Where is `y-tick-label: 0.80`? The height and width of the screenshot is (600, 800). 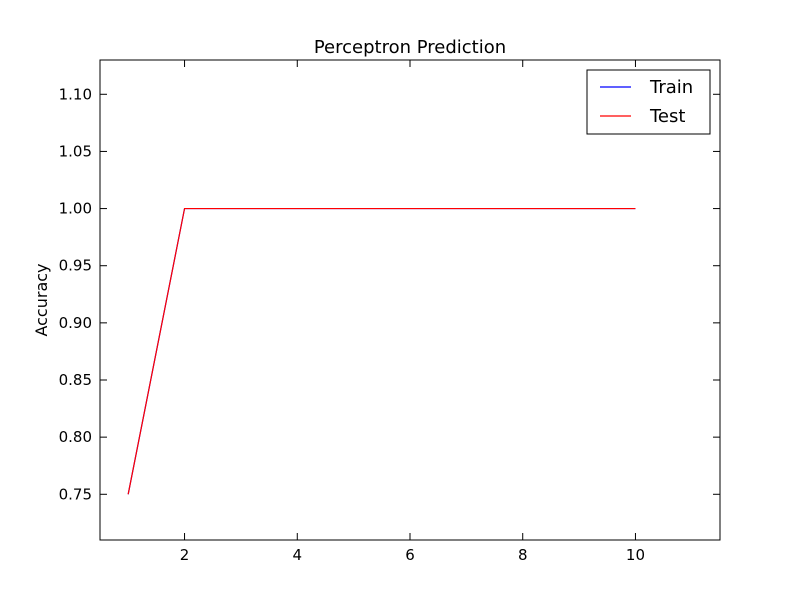 y-tick-label: 0.80 is located at coordinates (75, 437).